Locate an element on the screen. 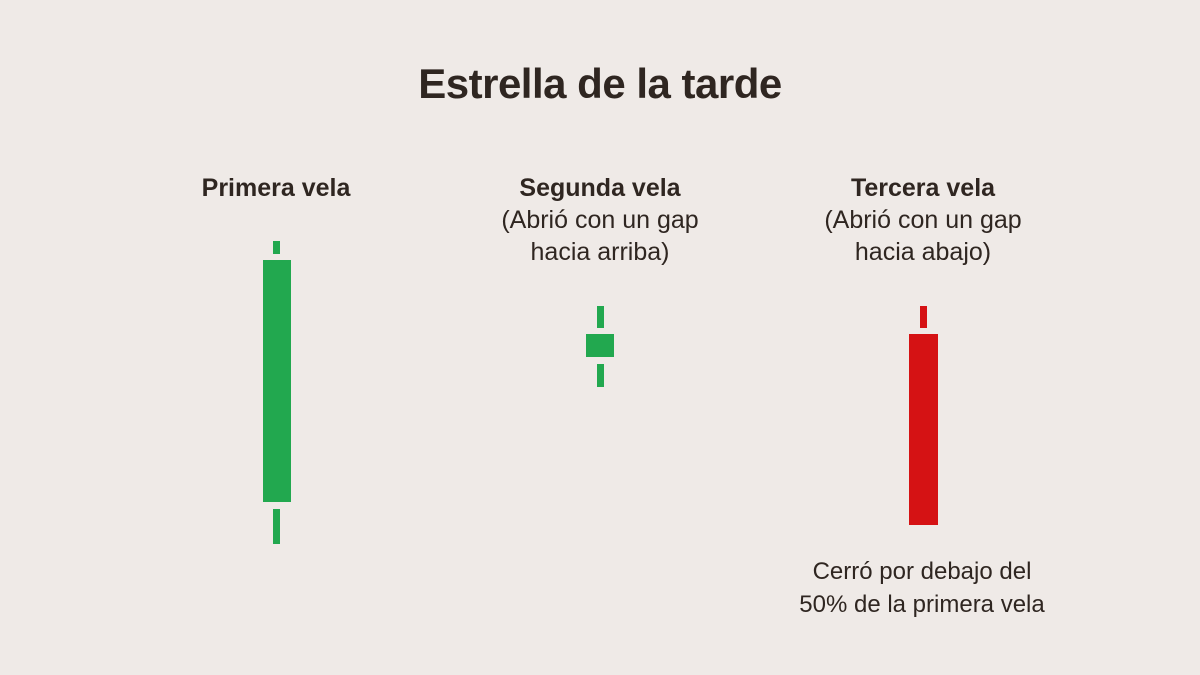 Image resolution: width=1200 pixels, height=675 pixels. candle-1-label: Primera vela is located at coordinates (276, 188).